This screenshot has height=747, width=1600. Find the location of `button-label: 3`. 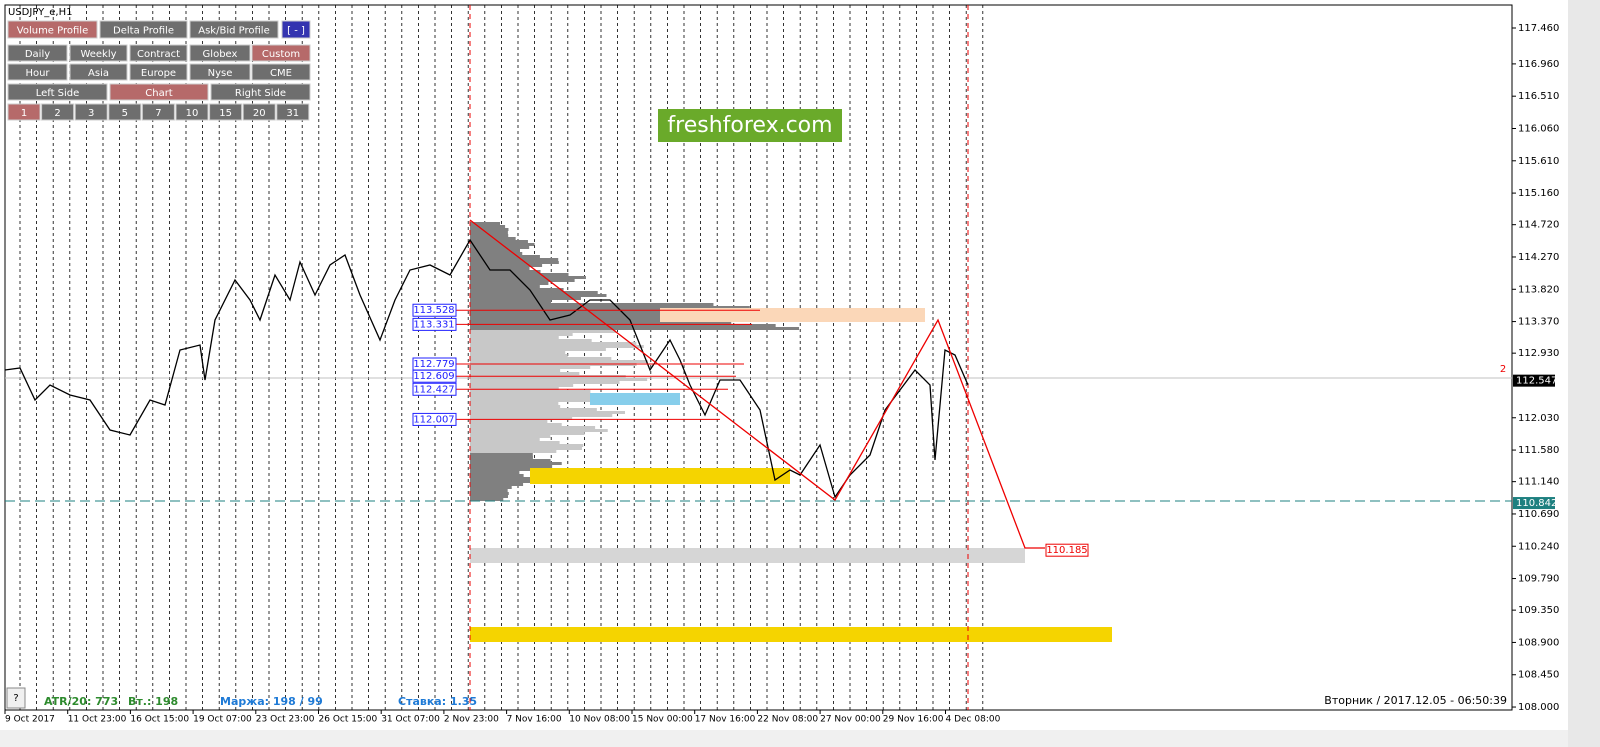

button-label: 3 is located at coordinates (91, 113).